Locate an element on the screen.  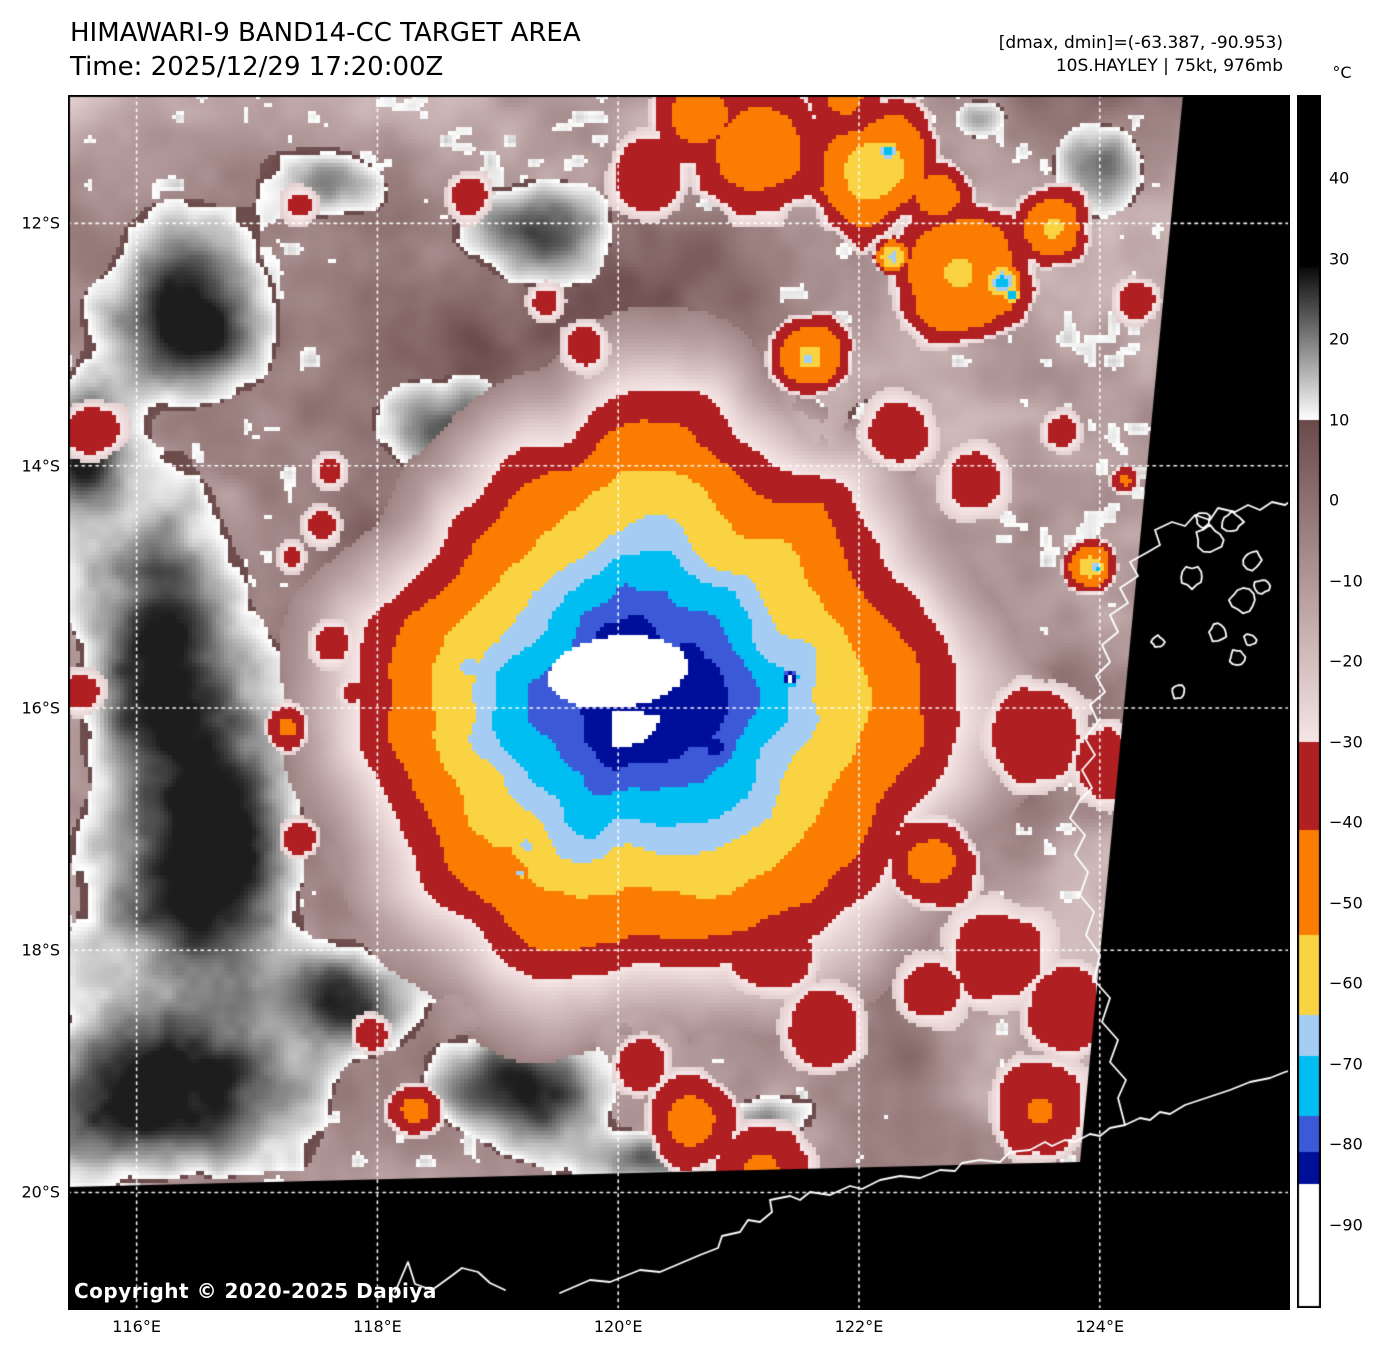
lat-tick-label: 14°S is located at coordinates (40, 466).